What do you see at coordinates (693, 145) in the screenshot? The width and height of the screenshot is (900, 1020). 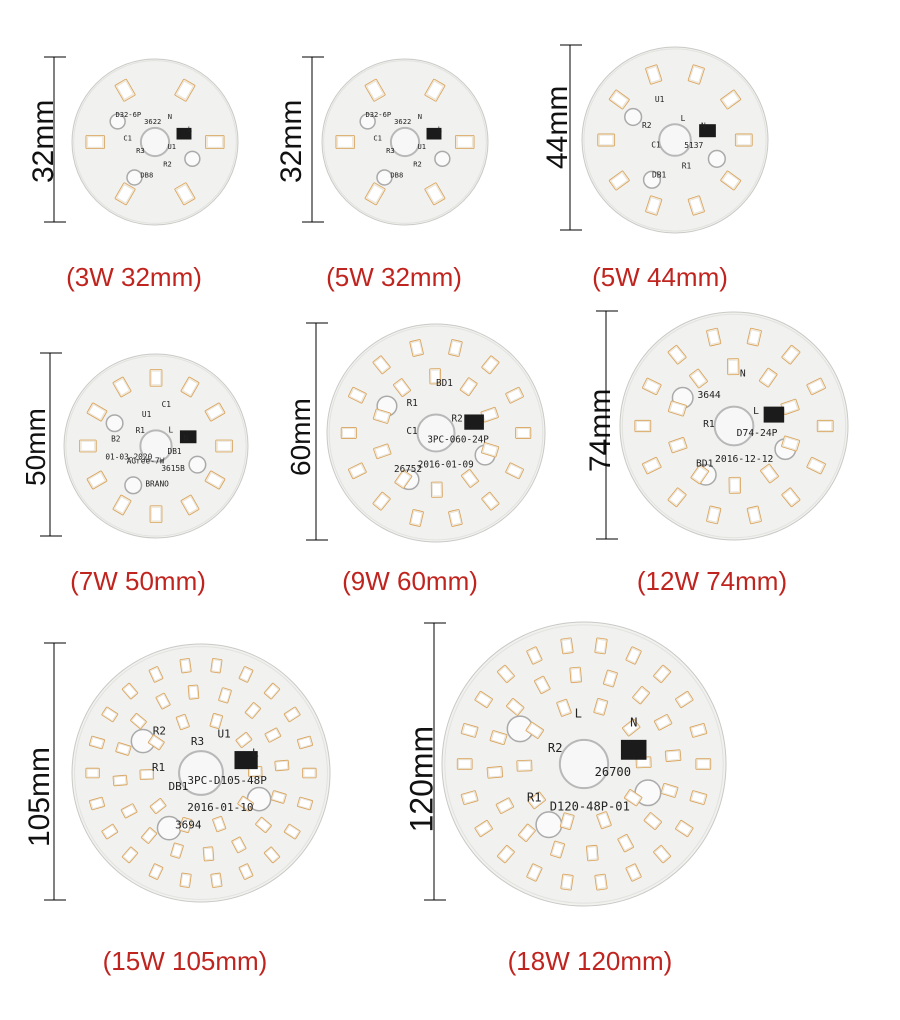 I see `silkscreen-label: 5137` at bounding box center [693, 145].